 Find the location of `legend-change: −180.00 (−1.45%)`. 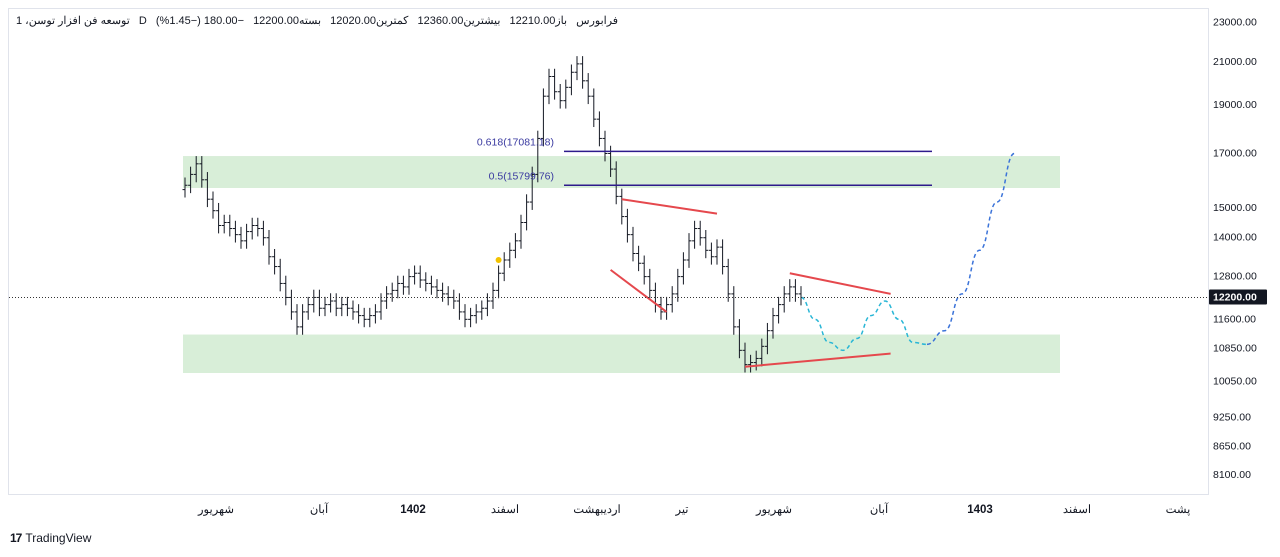

legend-change: −180.00 (−1.45%) is located at coordinates (199, 21).